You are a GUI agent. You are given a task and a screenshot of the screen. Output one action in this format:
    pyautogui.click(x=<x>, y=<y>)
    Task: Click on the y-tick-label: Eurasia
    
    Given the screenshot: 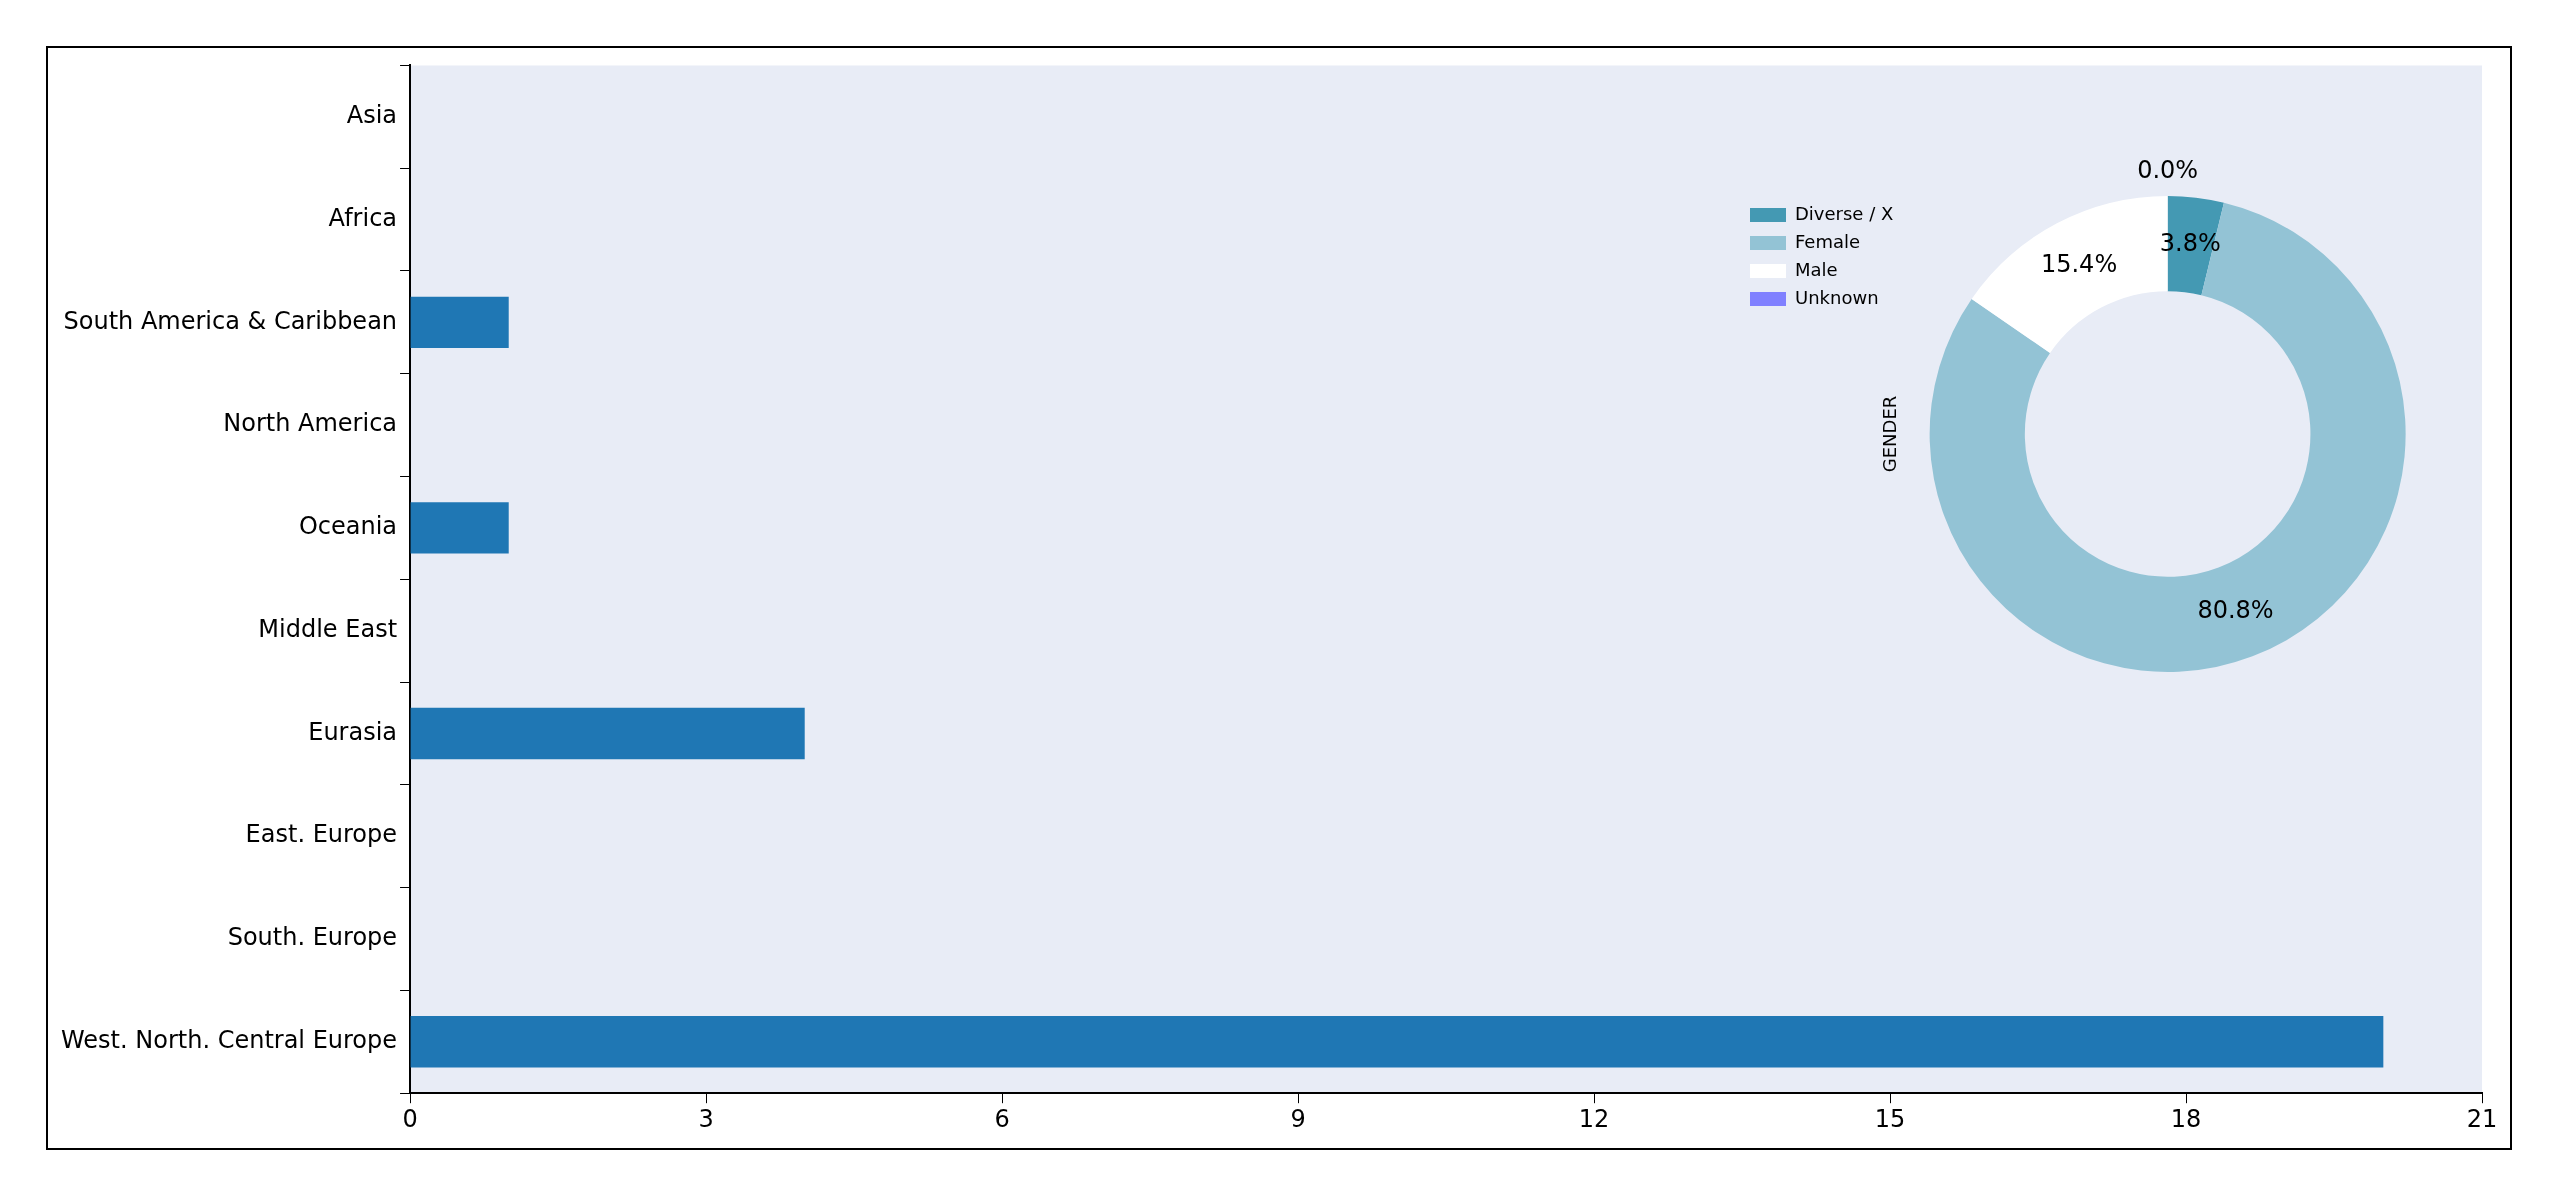 What is the action you would take?
    pyautogui.click(x=353, y=731)
    